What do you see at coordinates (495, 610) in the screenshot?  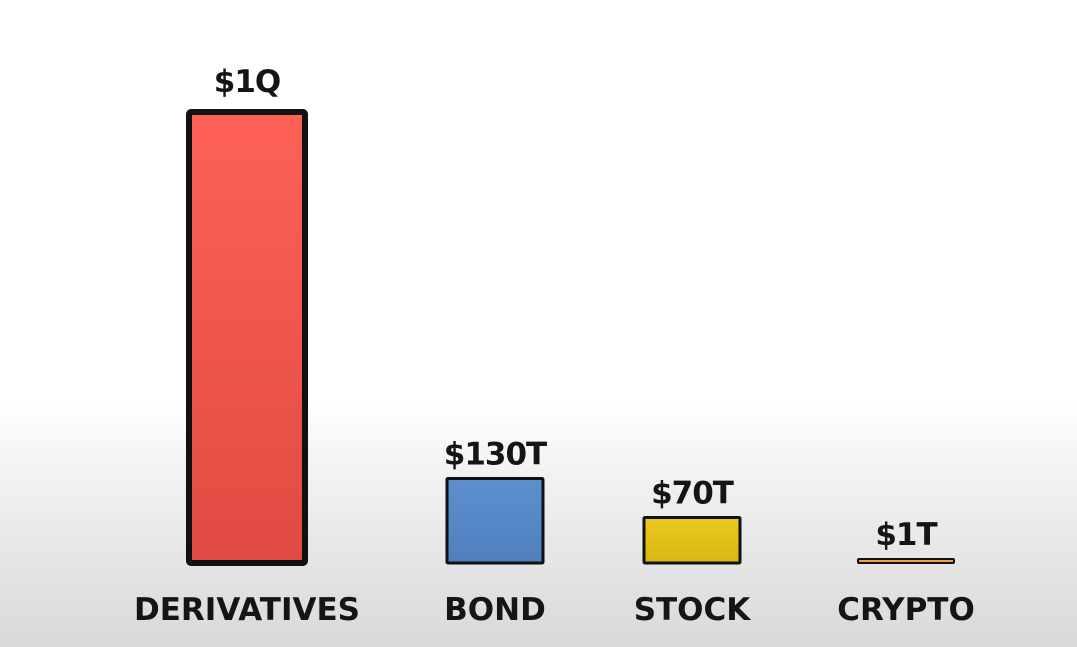 I see `category-label-bond: BOND` at bounding box center [495, 610].